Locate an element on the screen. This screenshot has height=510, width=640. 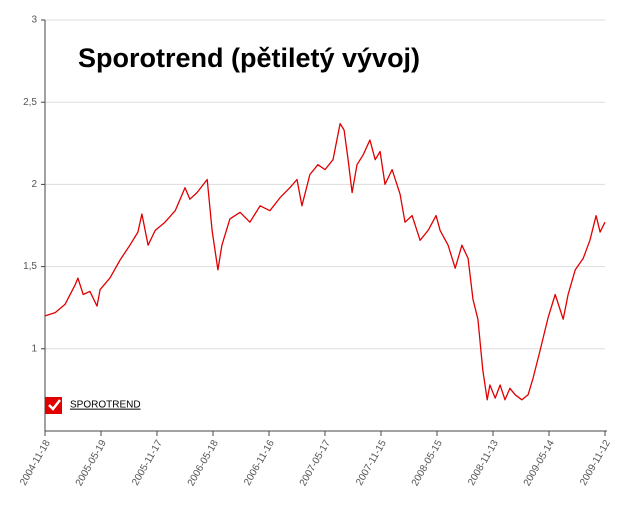
x-tick-label: 2009-11-12 is located at coordinates (595, 463).